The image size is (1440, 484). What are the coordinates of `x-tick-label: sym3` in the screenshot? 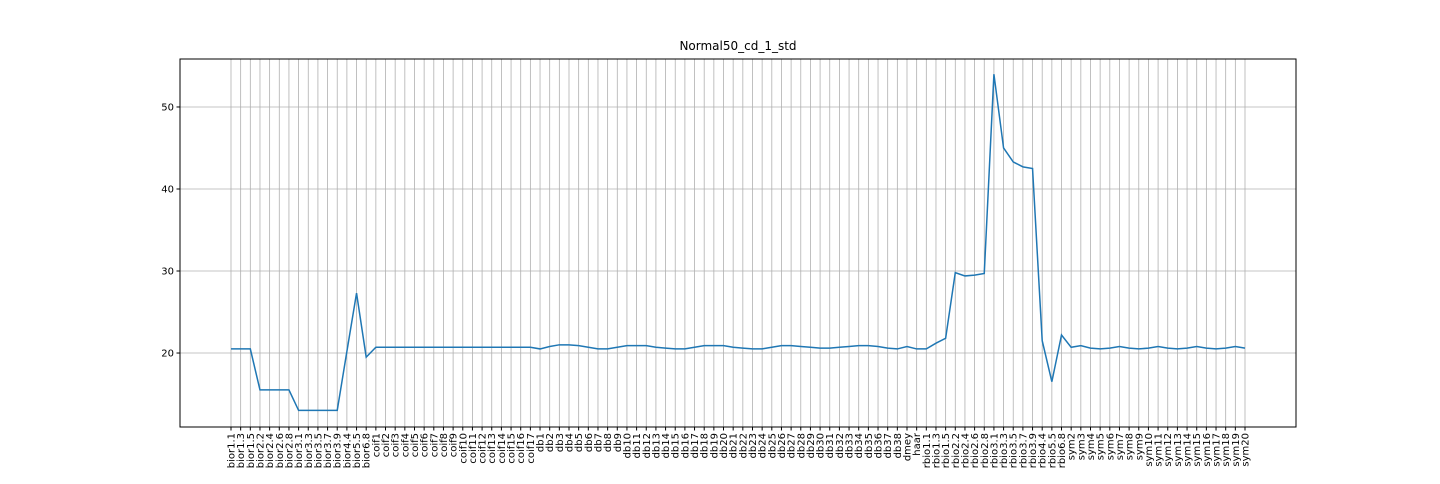 It's located at (1081, 446).